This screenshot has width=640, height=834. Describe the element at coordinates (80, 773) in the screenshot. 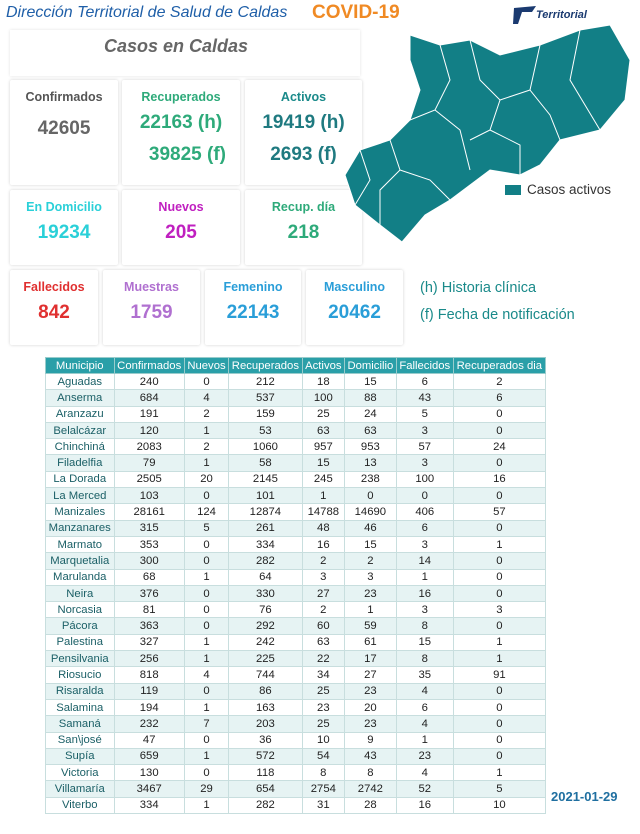

I see `municipio-cell: Victoria` at that location.